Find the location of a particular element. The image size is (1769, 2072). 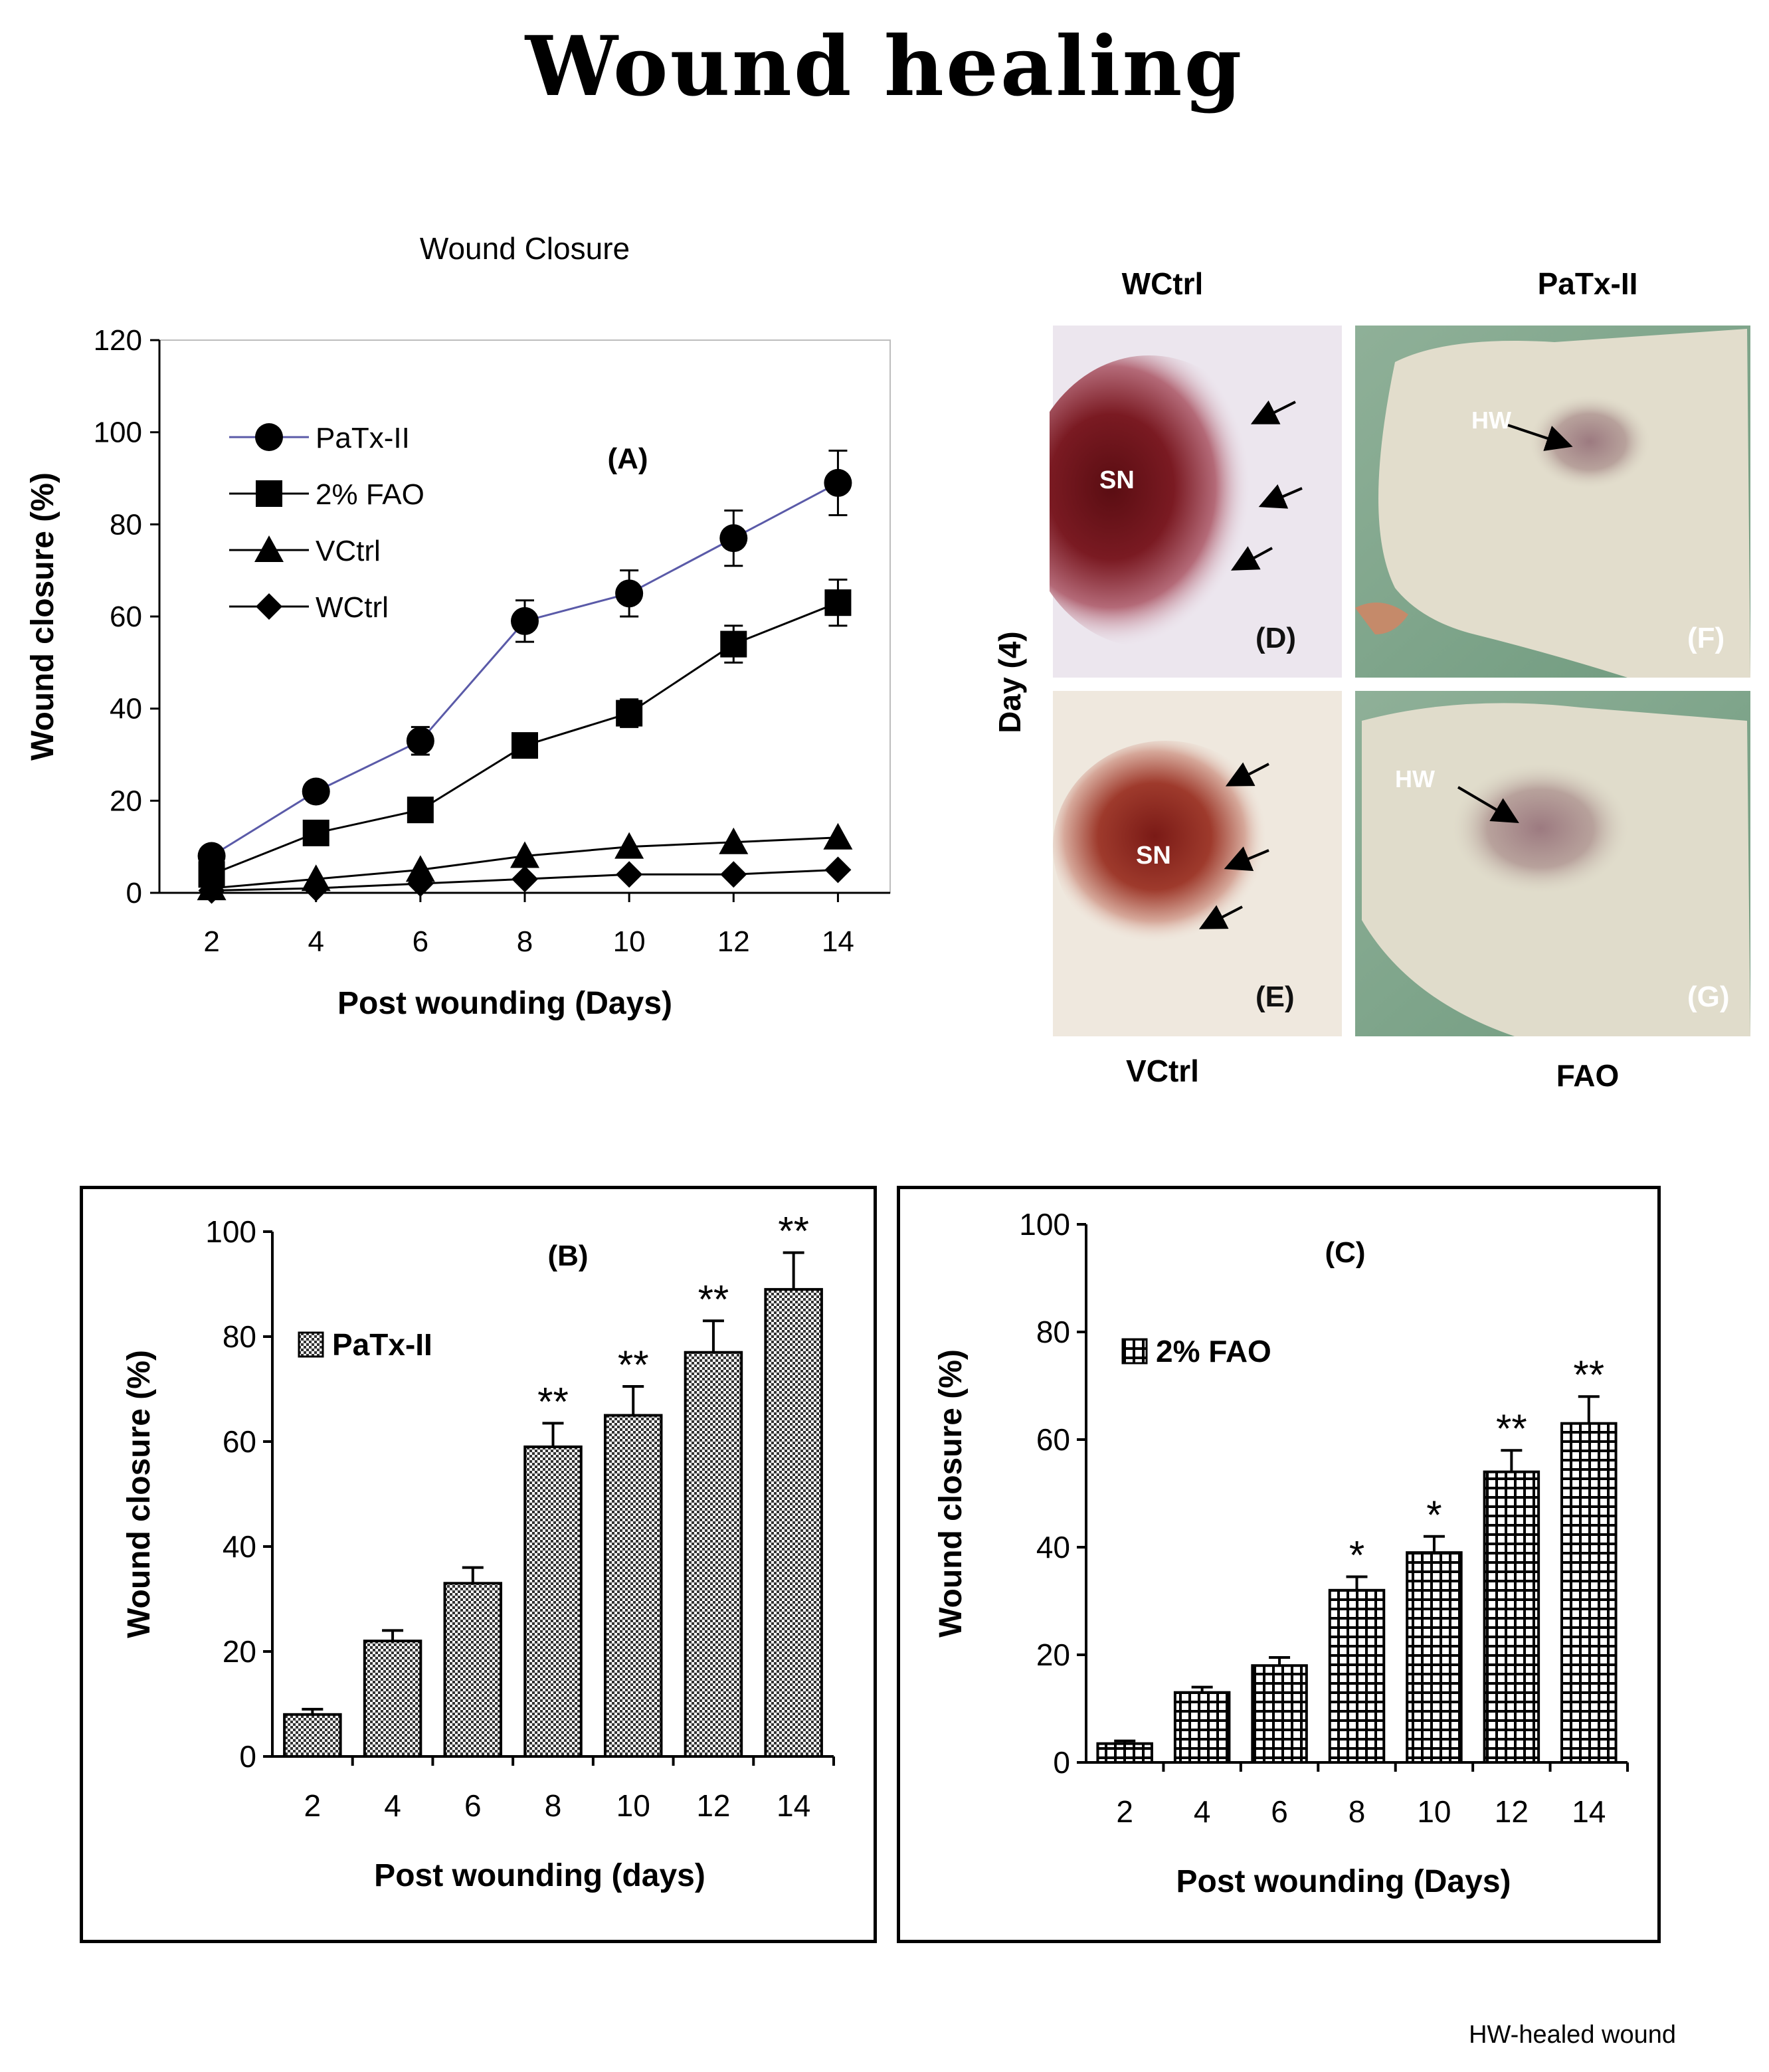

chart-a-y-label: Wound closure (%) is located at coordinates (42, 616).